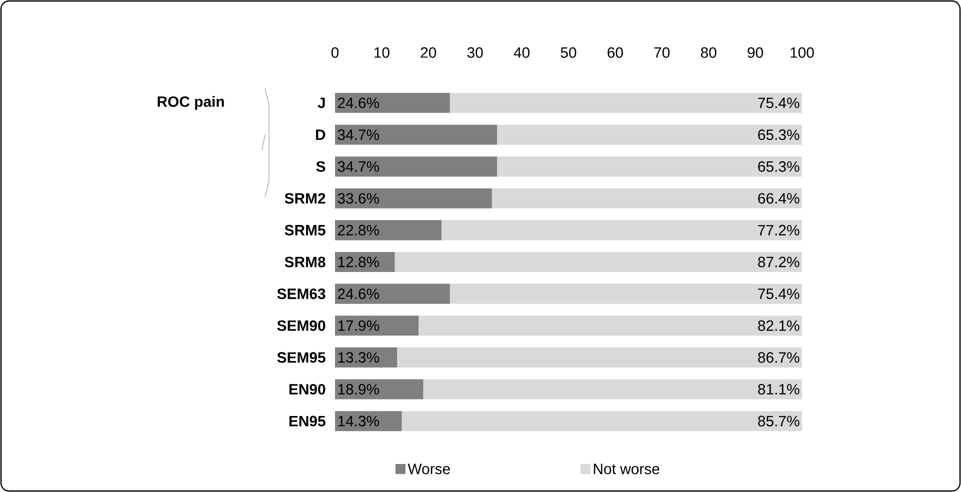 The width and height of the screenshot is (961, 492). Describe the element at coordinates (359, 230) in the screenshot. I see `data-label: 22.8%` at that location.